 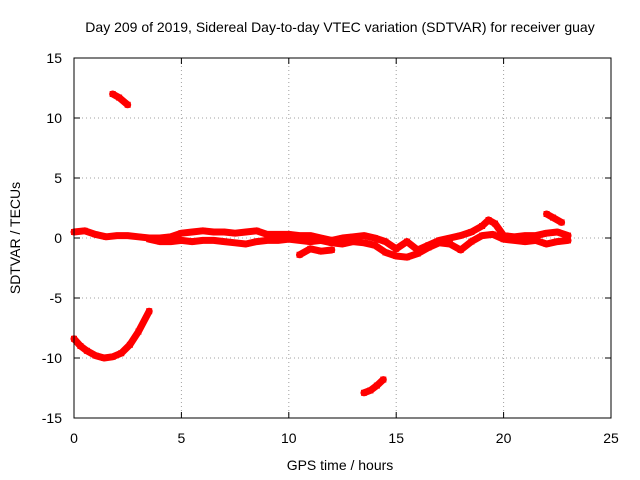 I want to click on y-axis-label: SDTVAR / TECUs, so click(x=15, y=238).